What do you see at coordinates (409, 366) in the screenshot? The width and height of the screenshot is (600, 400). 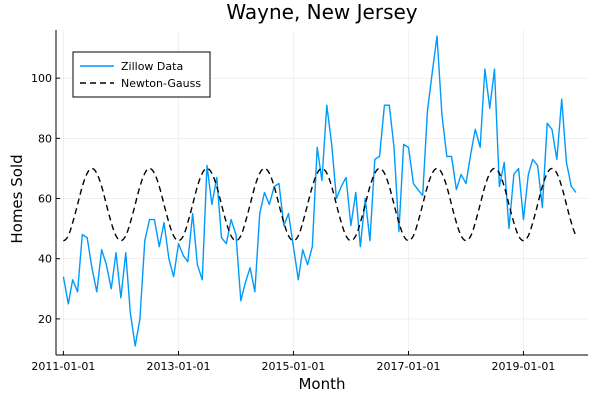 I see `x-tick-label: 2017-01-01` at bounding box center [409, 366].